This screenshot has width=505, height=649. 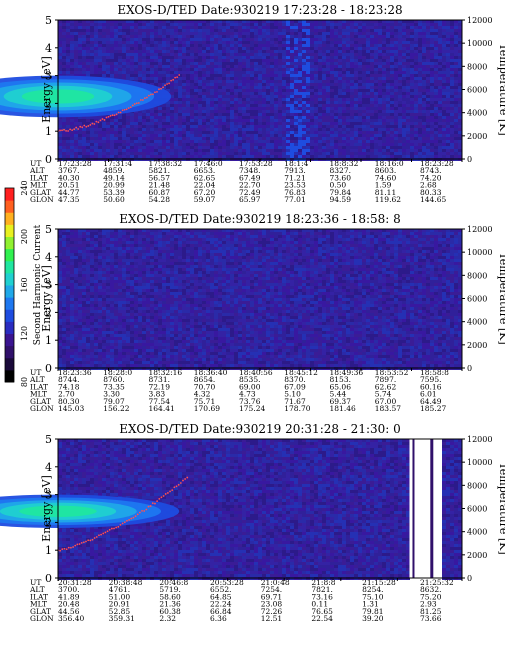 What do you see at coordinates (479, 229) in the screenshot?
I see `y2-tick-label: 12000` at bounding box center [479, 229].